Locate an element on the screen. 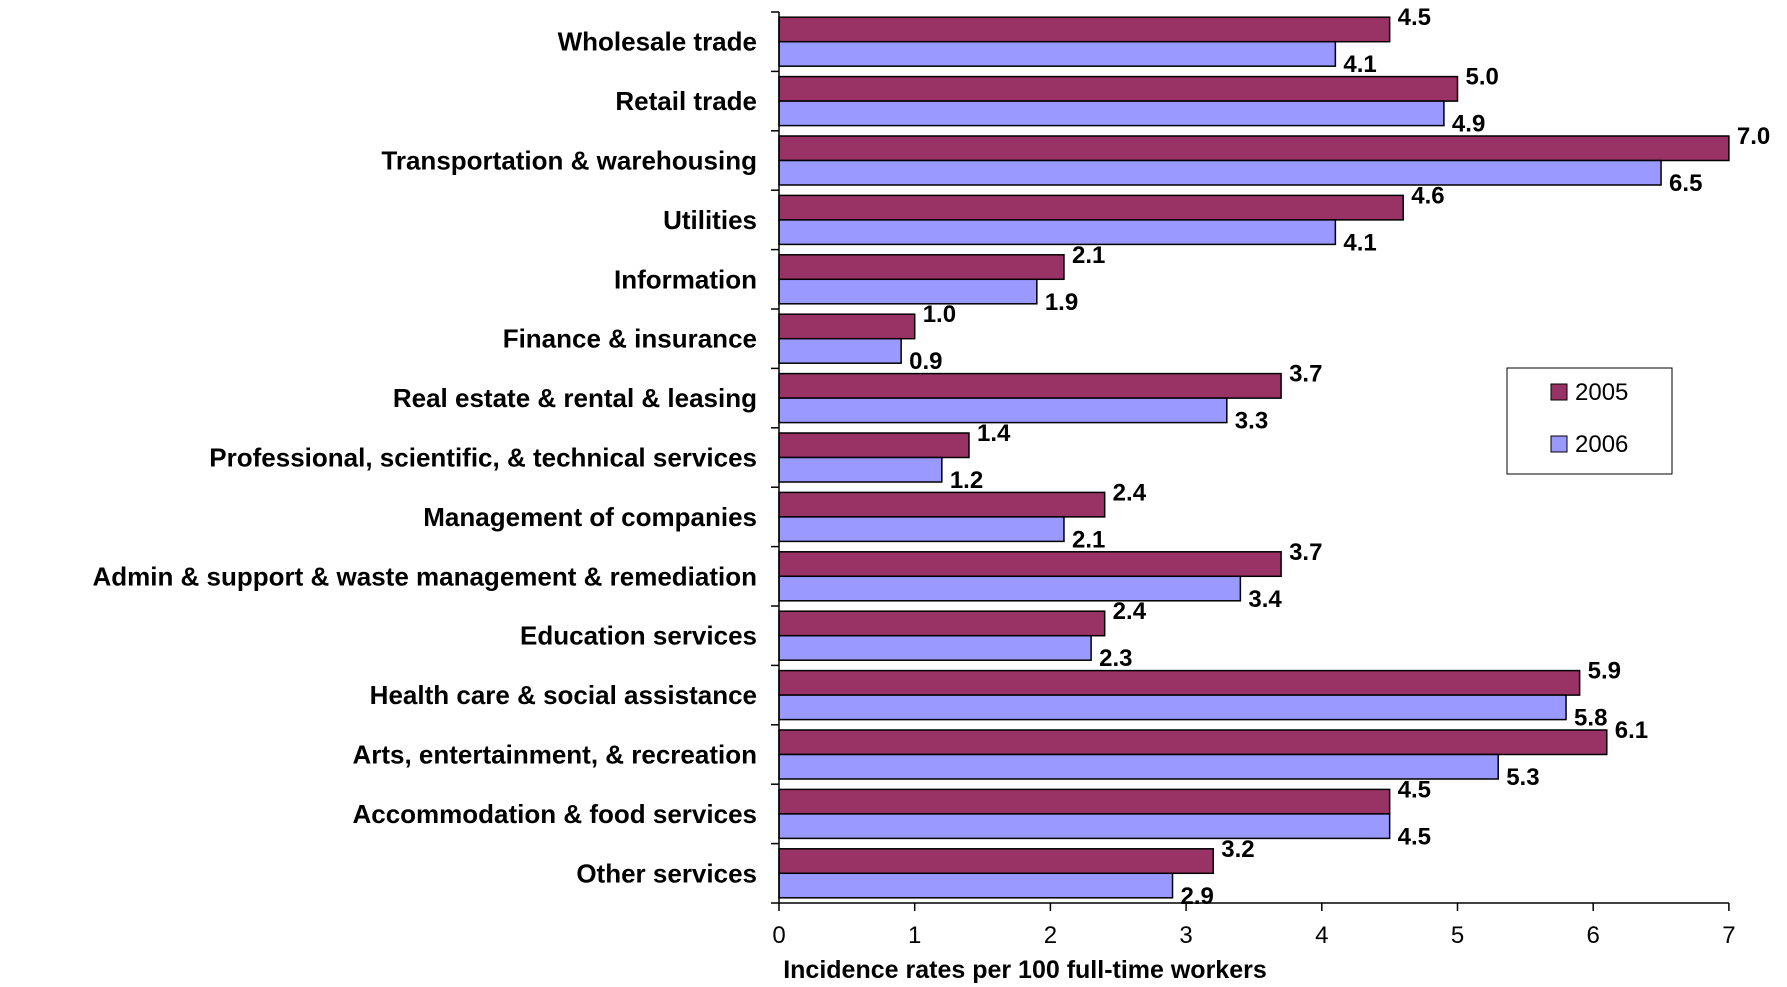 The width and height of the screenshot is (1787, 987). value-label-2006: 3.4 is located at coordinates (1265, 599).